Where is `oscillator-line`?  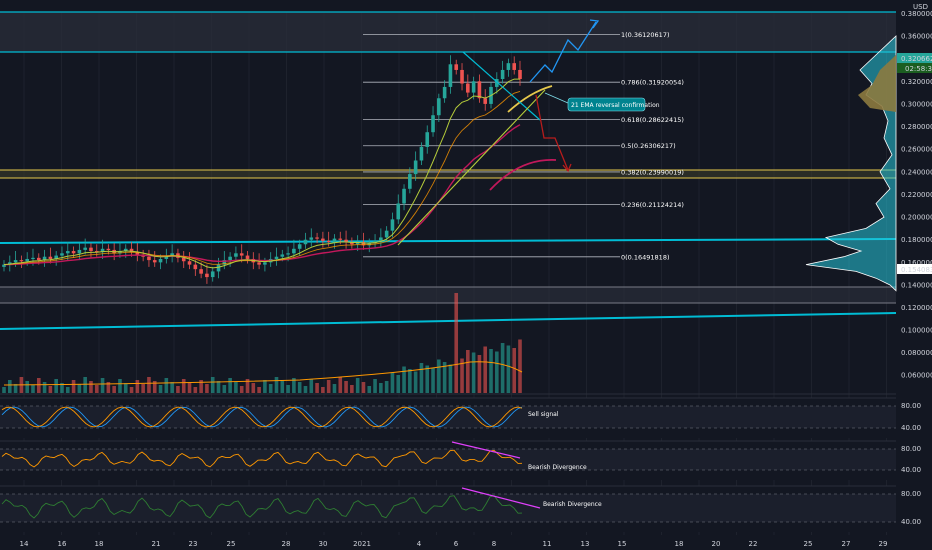
oscillator-line is located at coordinates (262, 458).